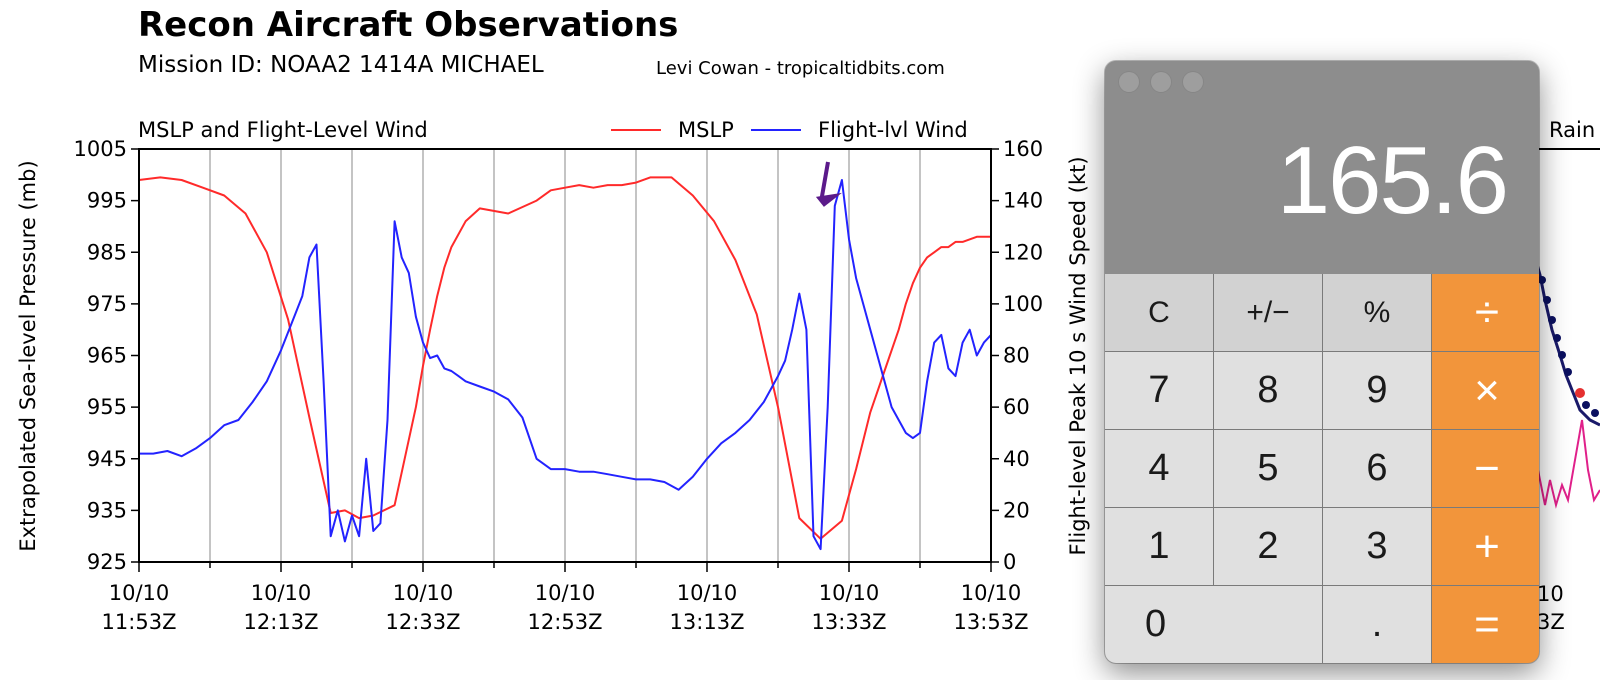  What do you see at coordinates (107, 201) in the screenshot?
I see `left-tick-label: 995` at bounding box center [107, 201].